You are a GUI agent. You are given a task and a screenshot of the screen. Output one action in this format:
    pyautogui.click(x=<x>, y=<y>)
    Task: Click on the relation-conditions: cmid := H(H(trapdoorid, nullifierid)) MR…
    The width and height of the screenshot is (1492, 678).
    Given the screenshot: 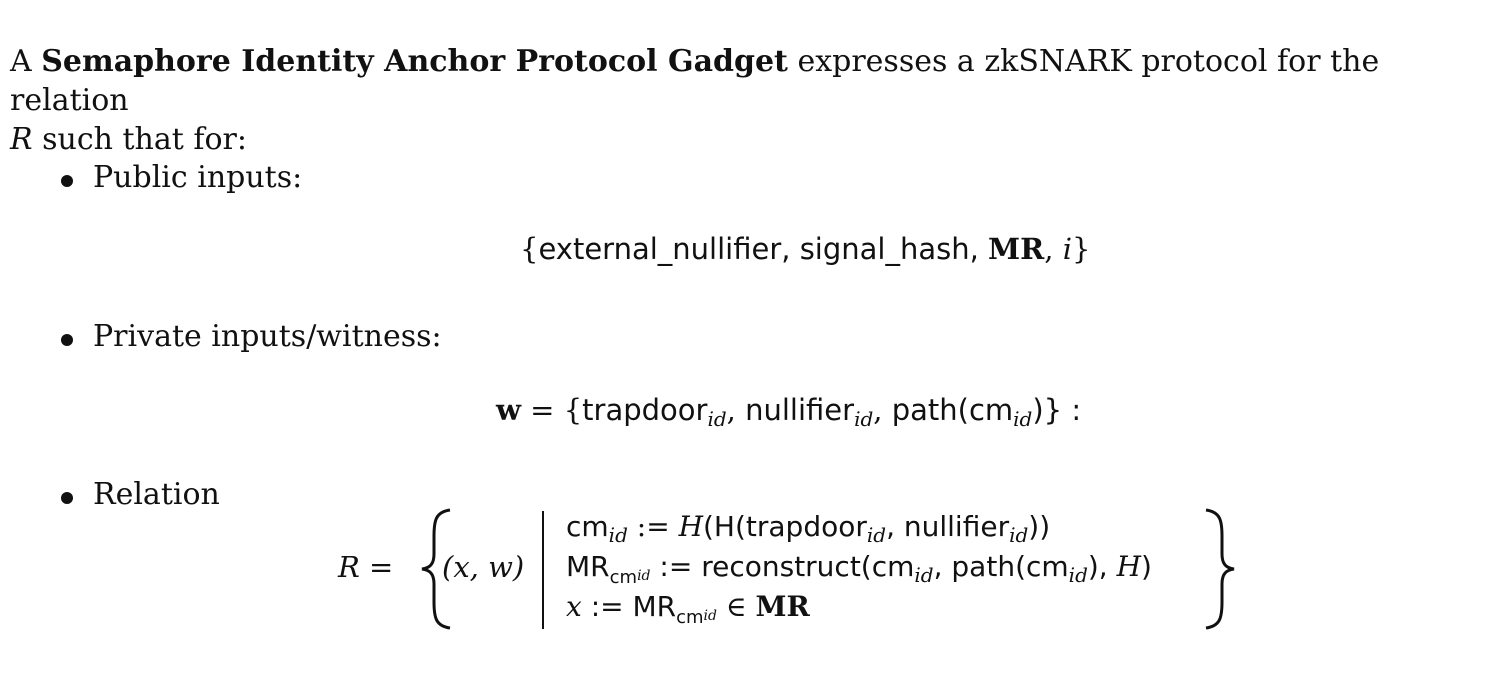 What is the action you would take?
    pyautogui.click(x=886, y=570)
    